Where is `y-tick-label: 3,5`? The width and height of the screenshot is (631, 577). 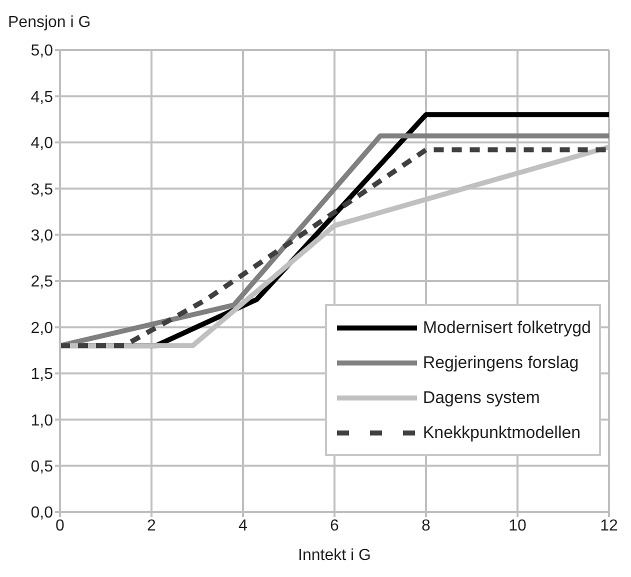 y-tick-label: 3,5 is located at coordinates (42, 189).